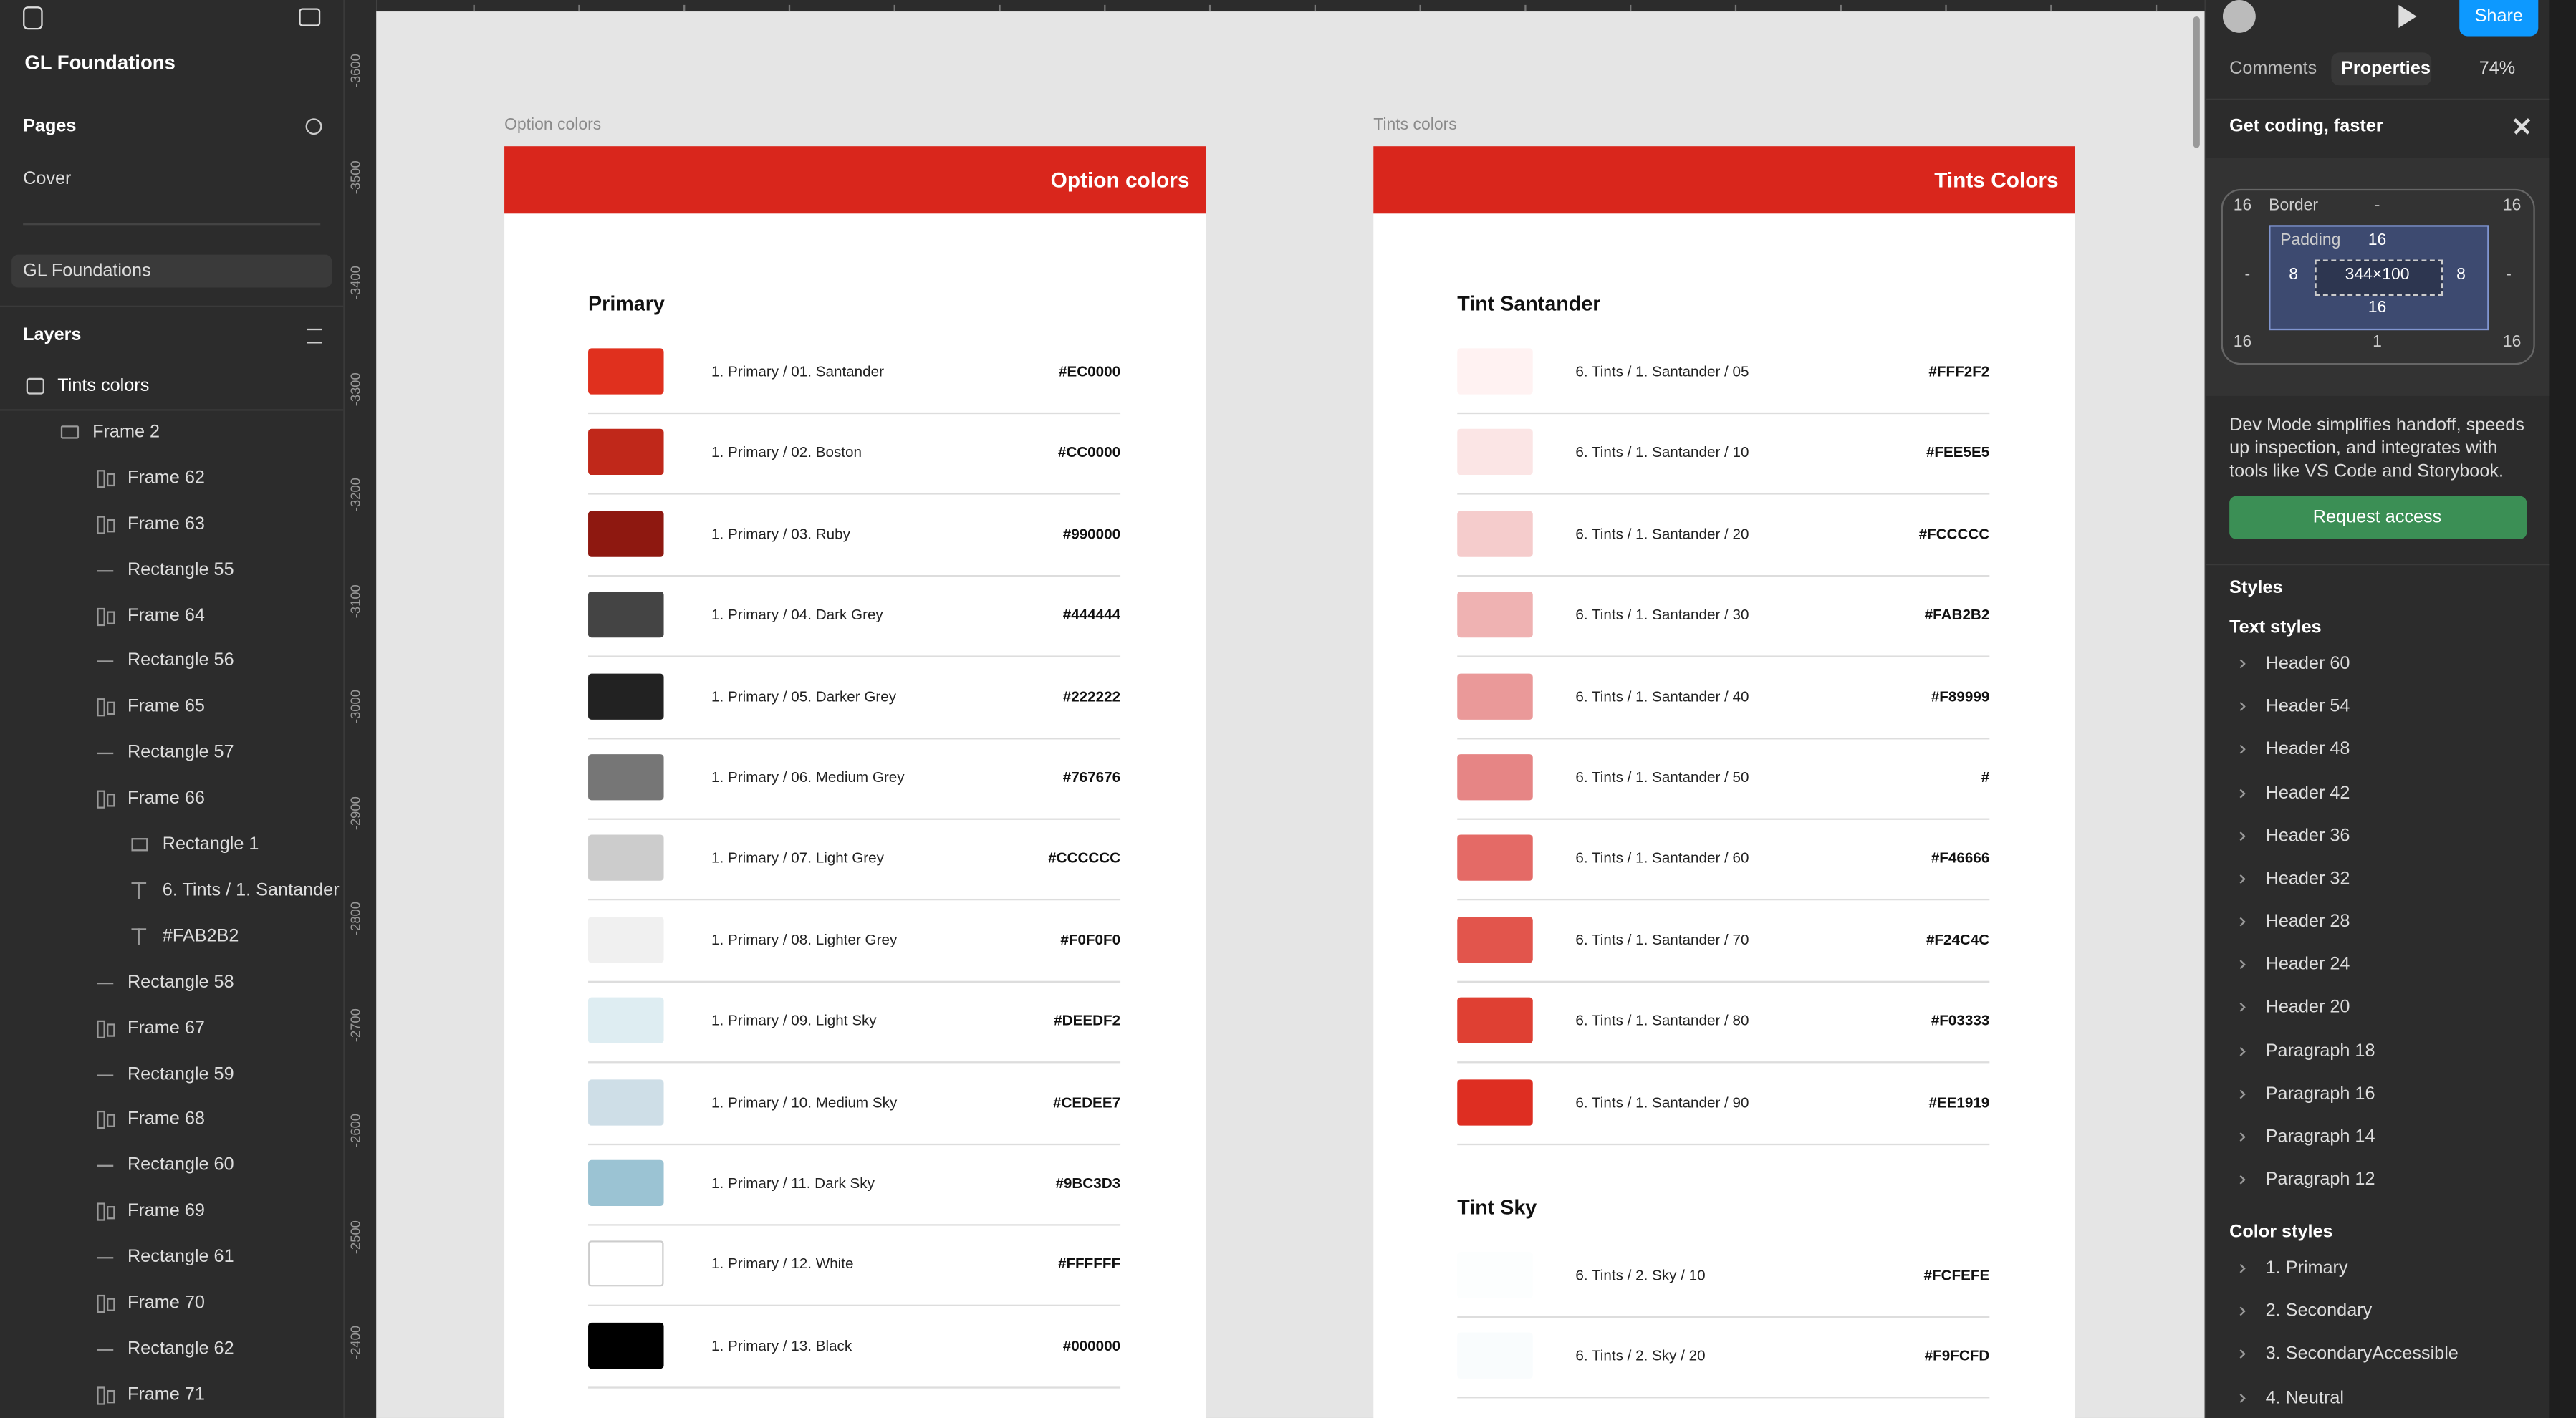 The width and height of the screenshot is (2576, 1418). What do you see at coordinates (166, 478) in the screenshot?
I see `layer-item: Frame 62` at bounding box center [166, 478].